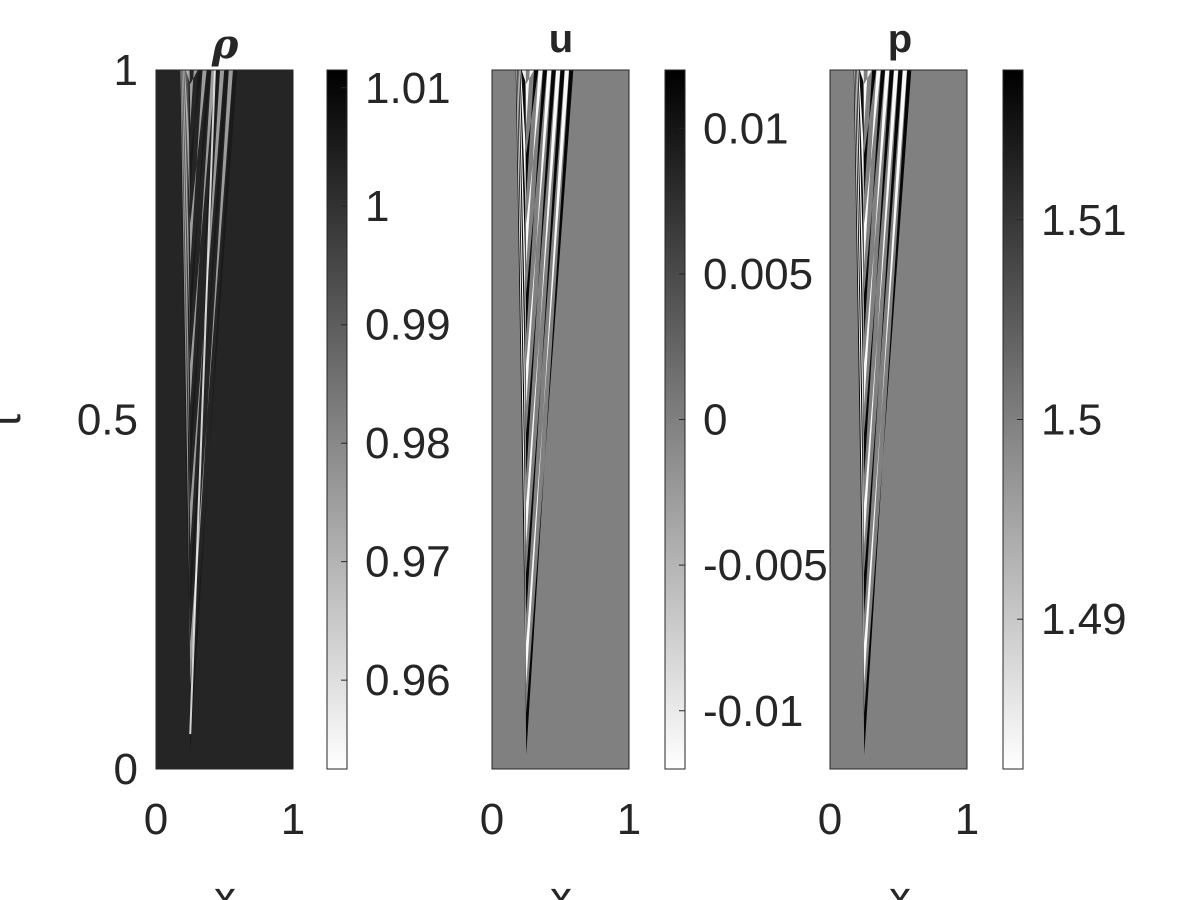 Image resolution: width=1200 pixels, height=900 pixels. I want to click on xlabel-u: x, so click(561, 886).